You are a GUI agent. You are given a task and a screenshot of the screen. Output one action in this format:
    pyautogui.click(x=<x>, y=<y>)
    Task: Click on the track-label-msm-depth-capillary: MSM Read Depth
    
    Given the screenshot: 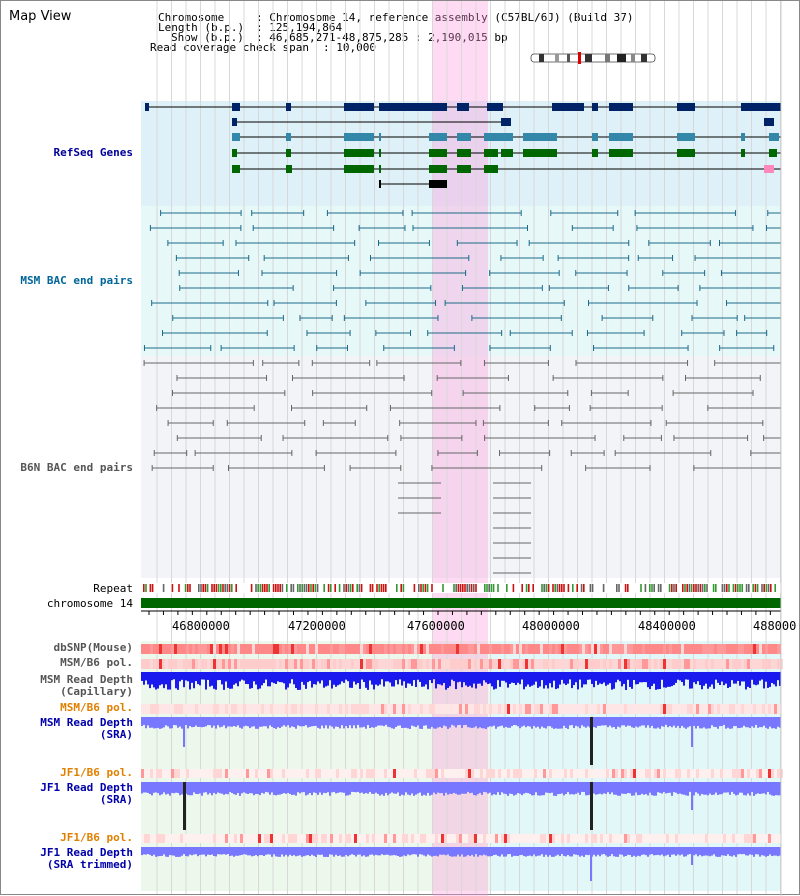 What is the action you would take?
    pyautogui.click(x=86, y=679)
    